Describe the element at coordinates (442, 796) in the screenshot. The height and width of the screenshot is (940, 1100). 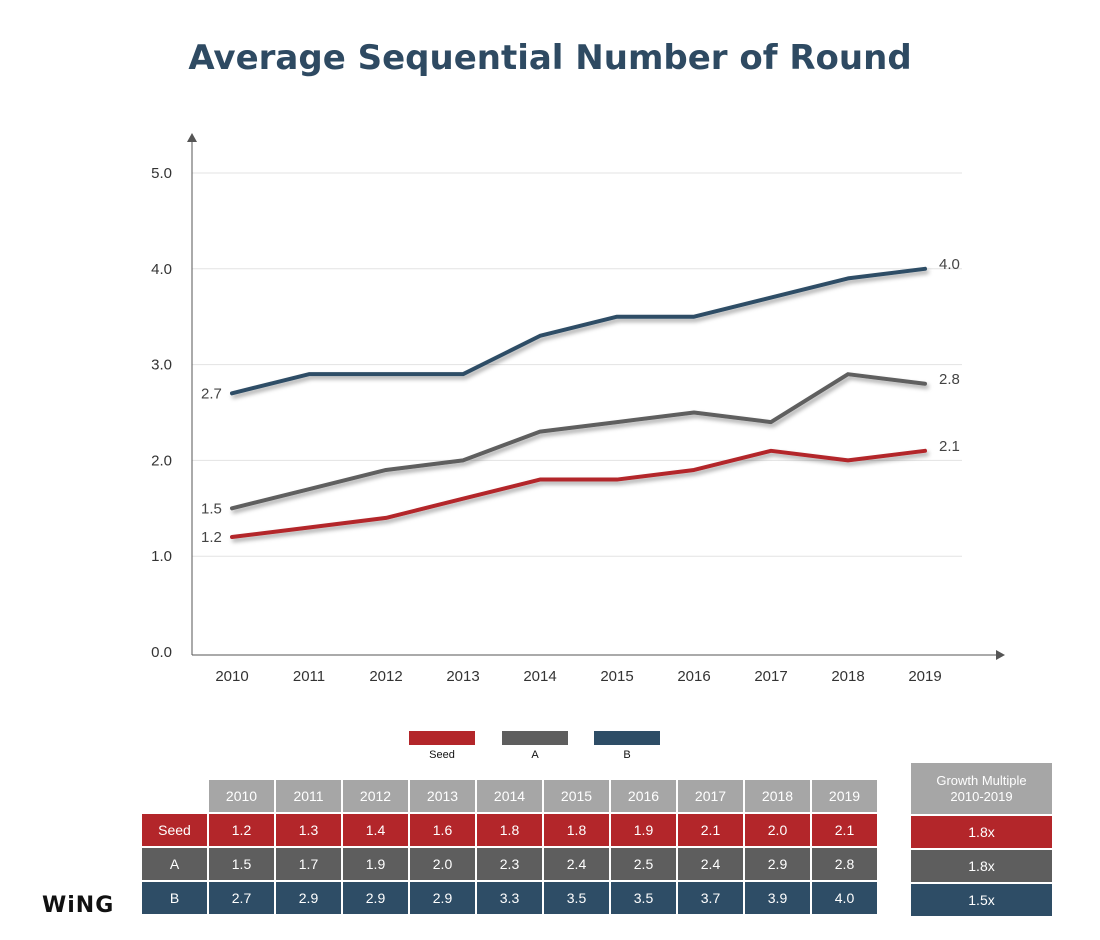
I see `table-year-header: 2013` at that location.